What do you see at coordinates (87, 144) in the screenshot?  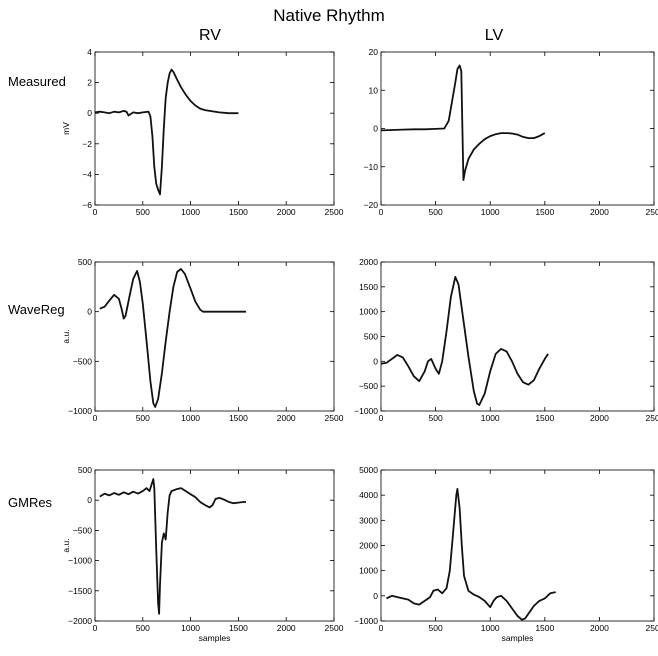 I see `y-tick-label: −2` at bounding box center [87, 144].